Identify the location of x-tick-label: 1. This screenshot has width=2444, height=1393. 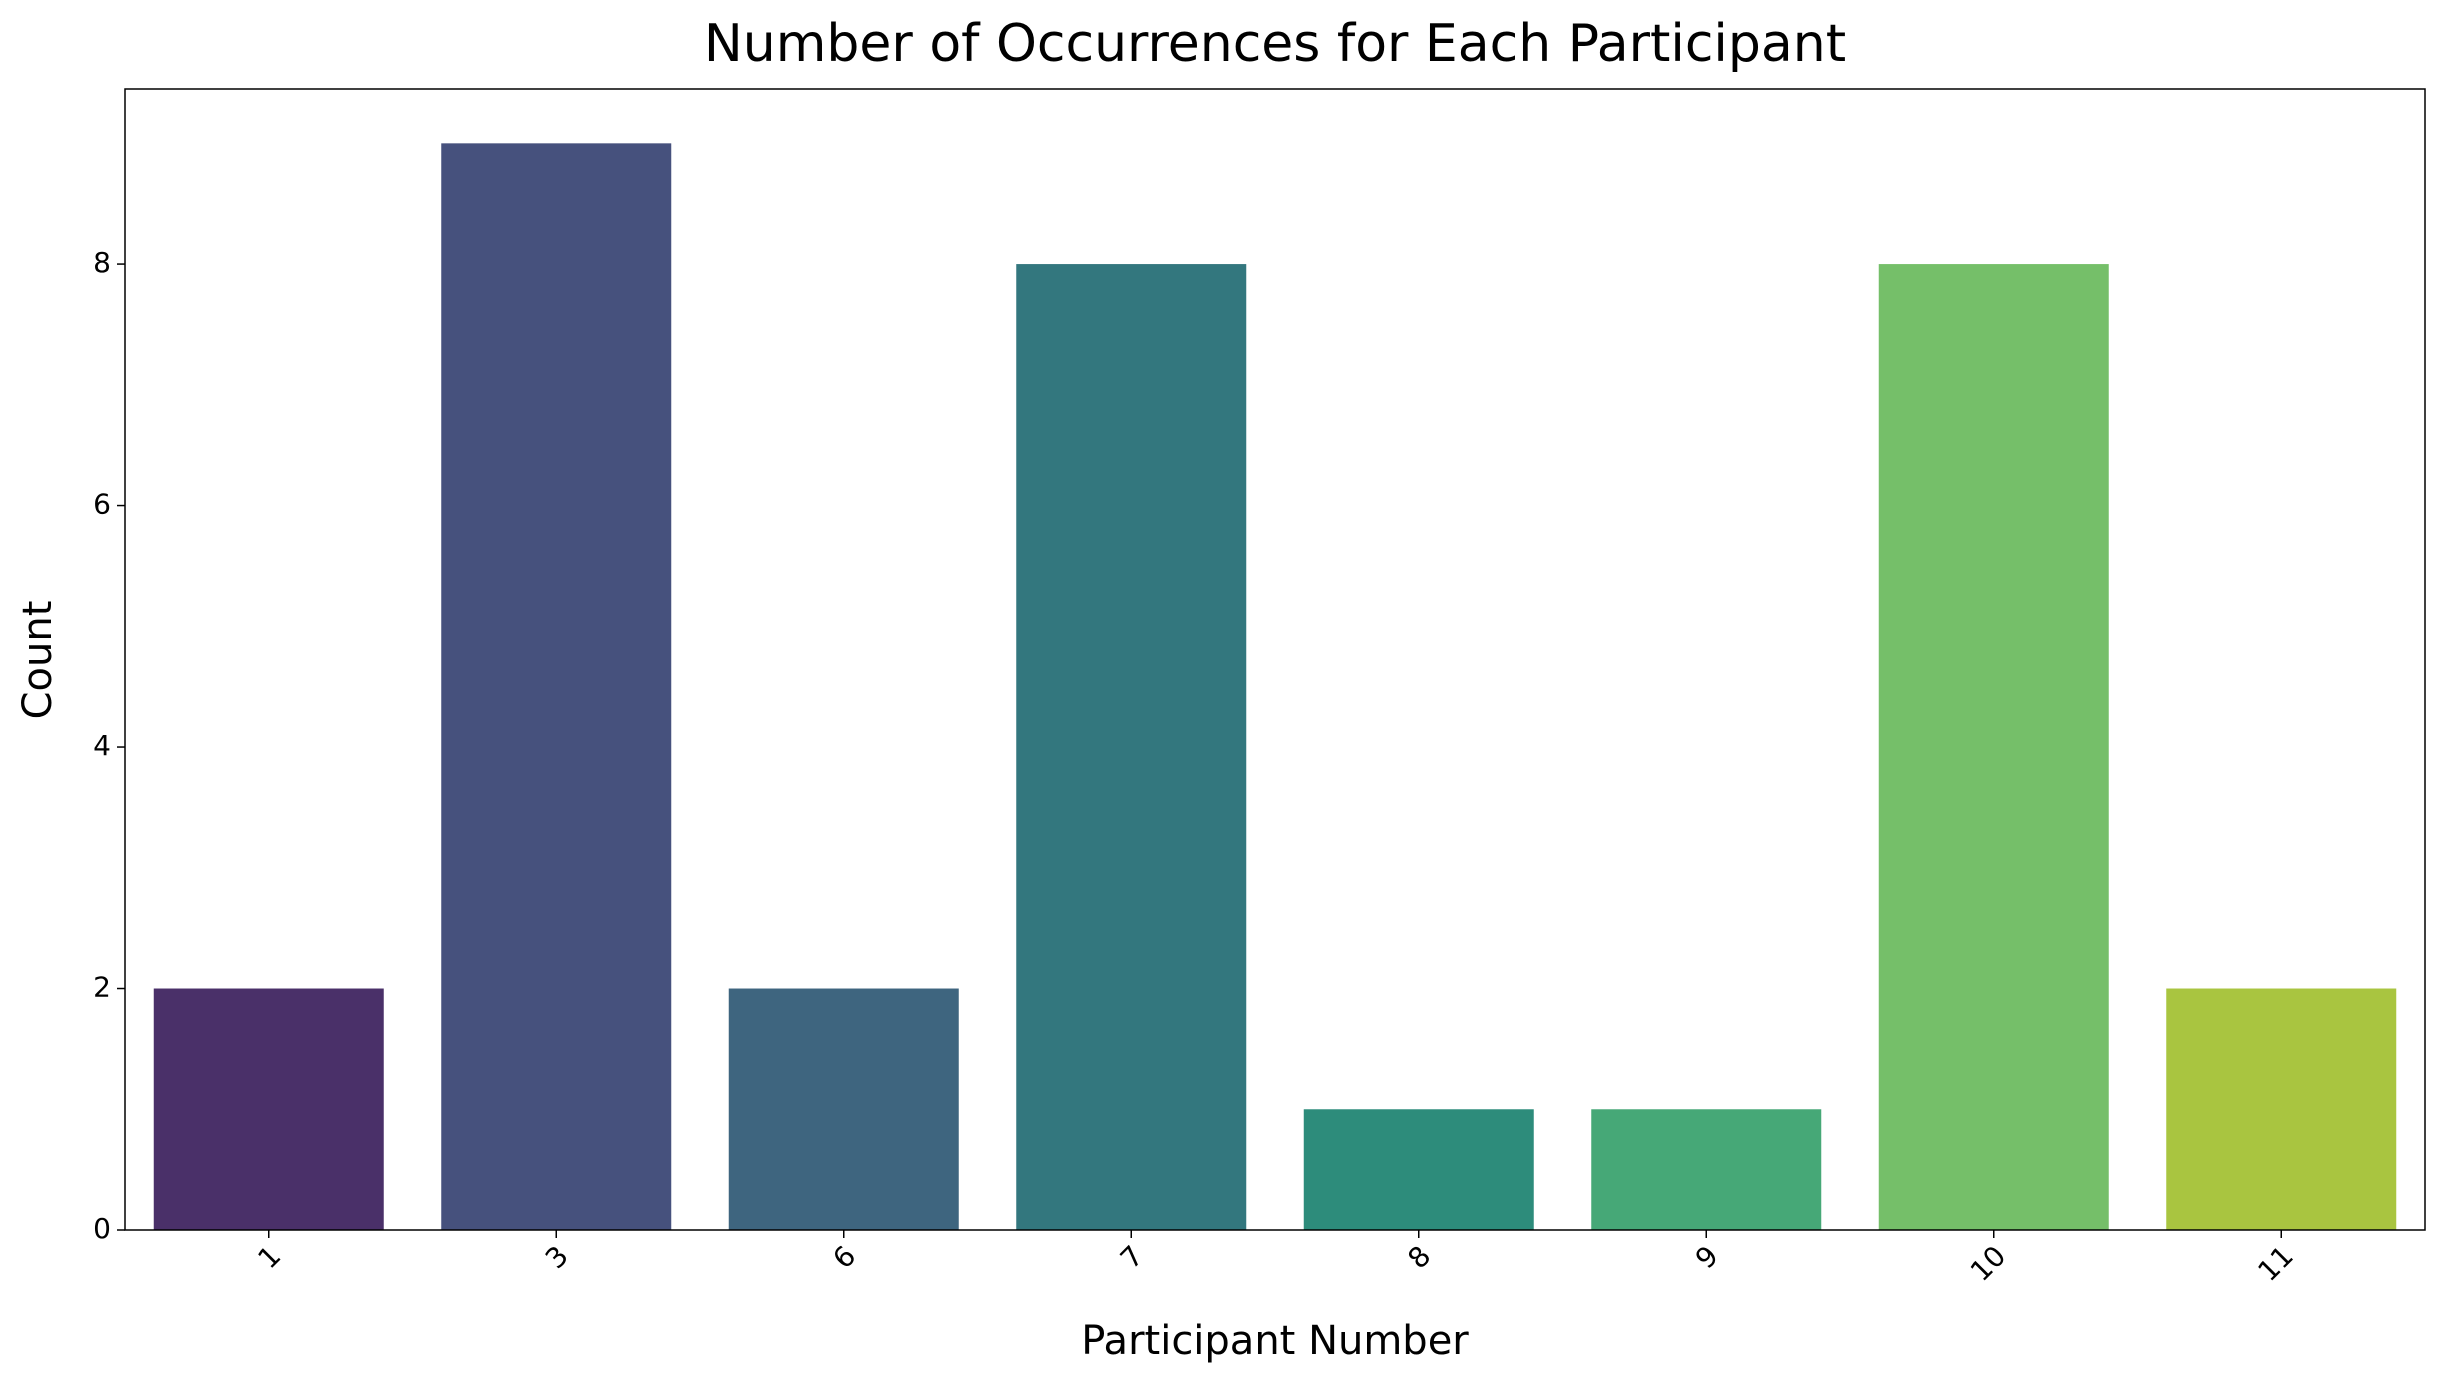
(269, 1257).